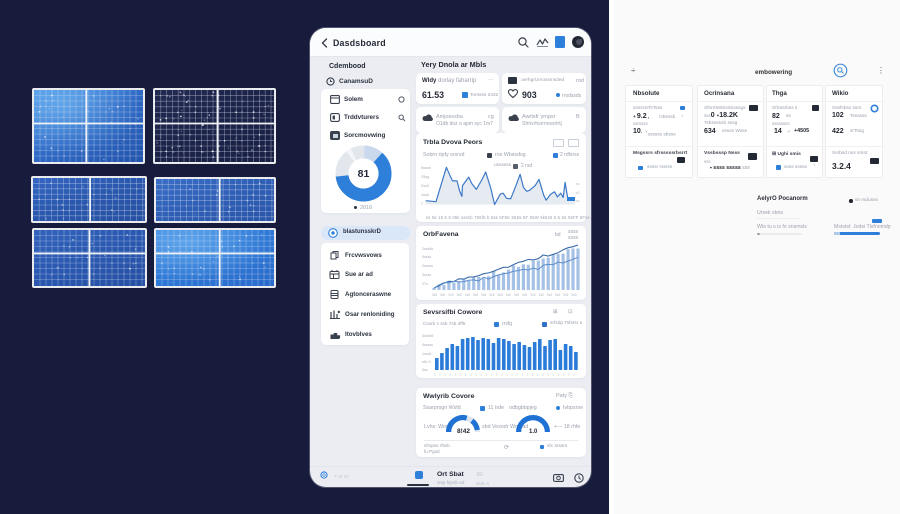 This screenshot has height=514, width=900. I want to click on svg-text: 2sssss, so click(427, 266).